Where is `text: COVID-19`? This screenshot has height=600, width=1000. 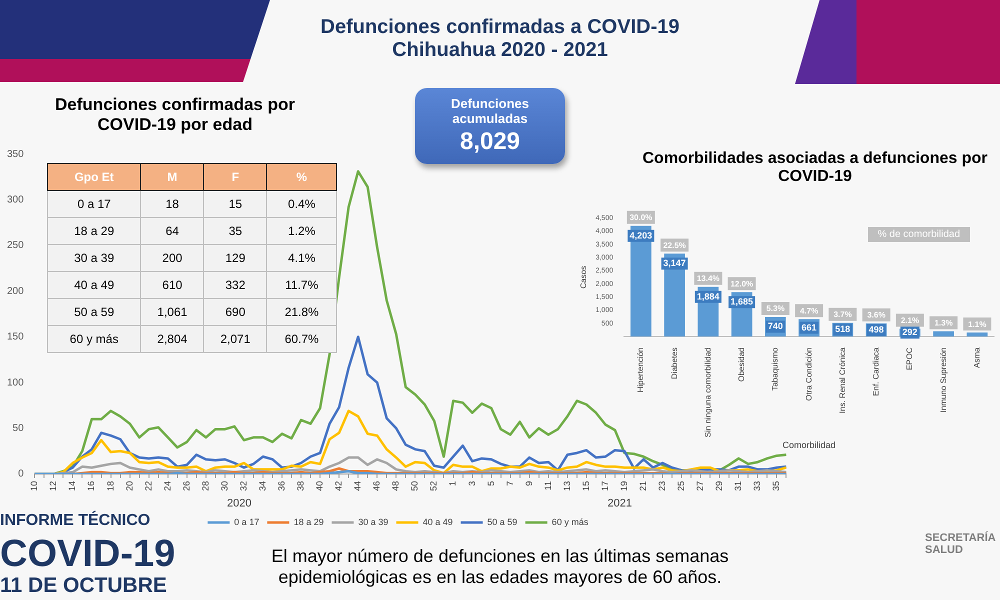 text: COVID-19 is located at coordinates (88, 554).